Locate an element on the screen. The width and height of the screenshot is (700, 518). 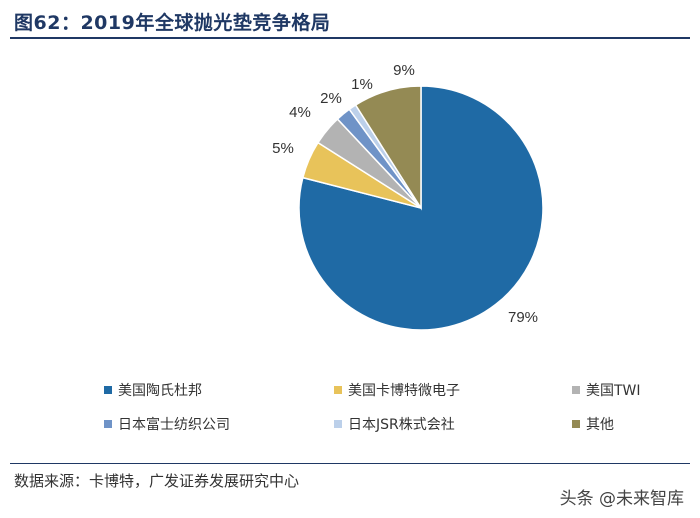
legend-label: 日本JSR株式会社 is located at coordinates (401, 425).